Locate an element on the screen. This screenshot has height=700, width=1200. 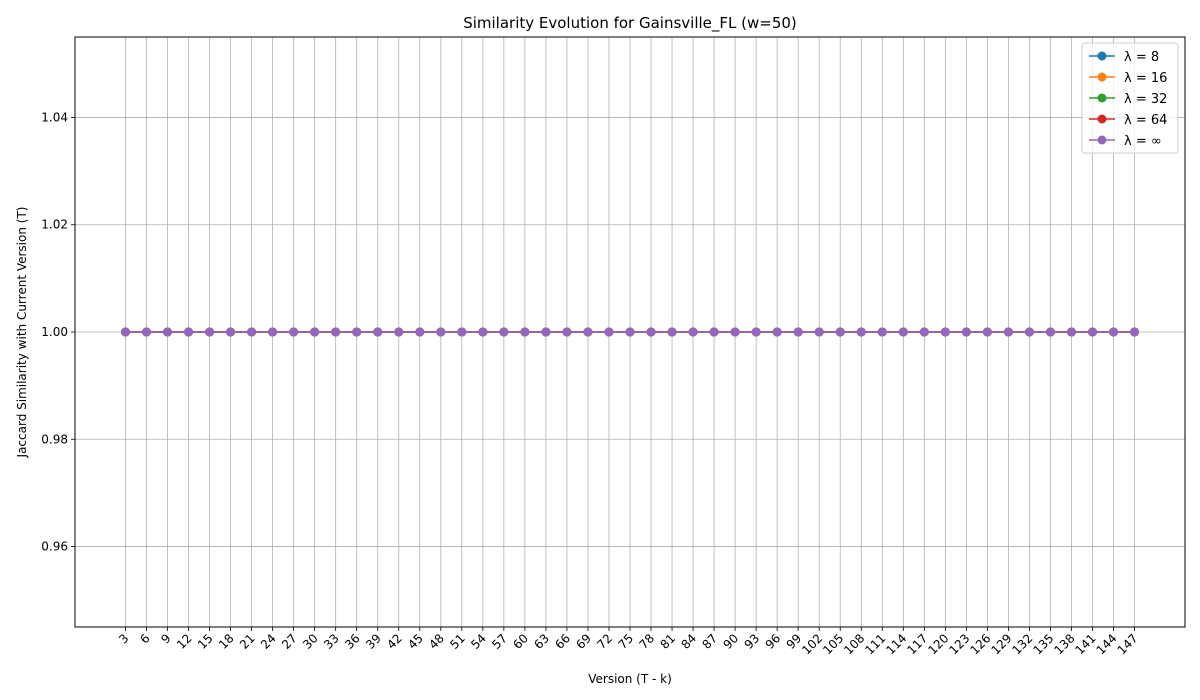
x-tick-label: 105 is located at coordinates (833, 644).